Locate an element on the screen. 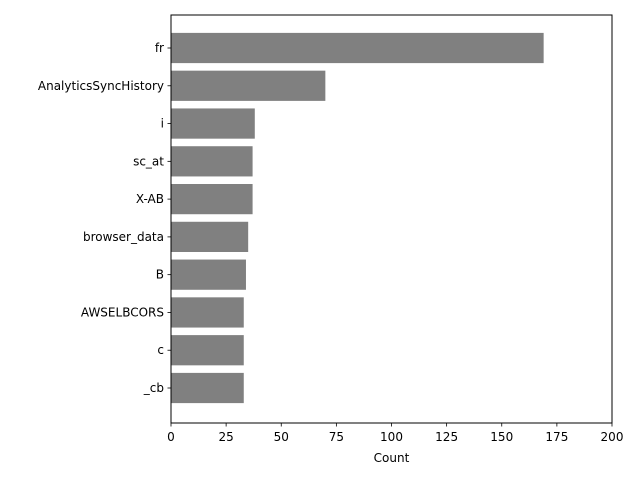 This screenshot has height=480, width=640. x-tick-label: 100 is located at coordinates (391, 437).